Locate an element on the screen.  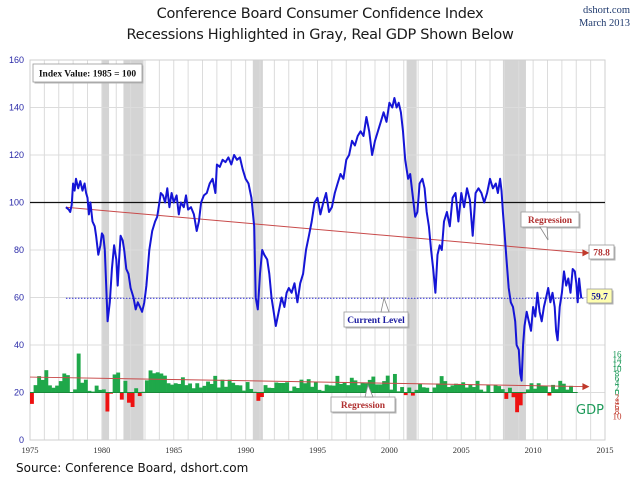
gdp-tick-label: 16 is located at coordinates (618, 355).